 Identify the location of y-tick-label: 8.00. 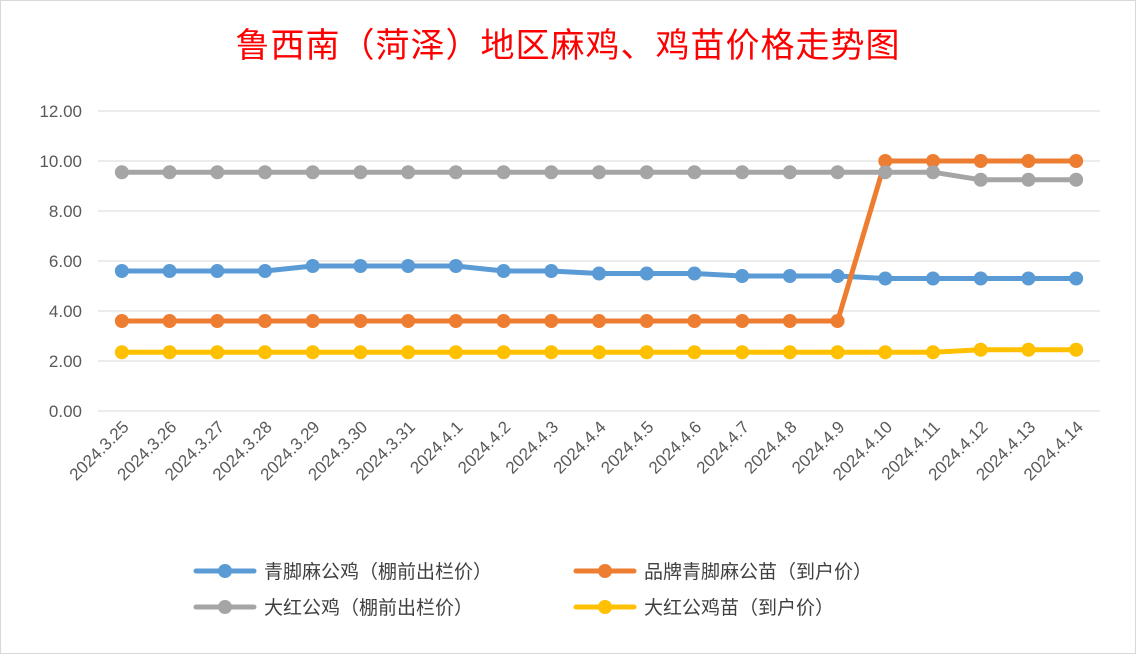
(65, 211).